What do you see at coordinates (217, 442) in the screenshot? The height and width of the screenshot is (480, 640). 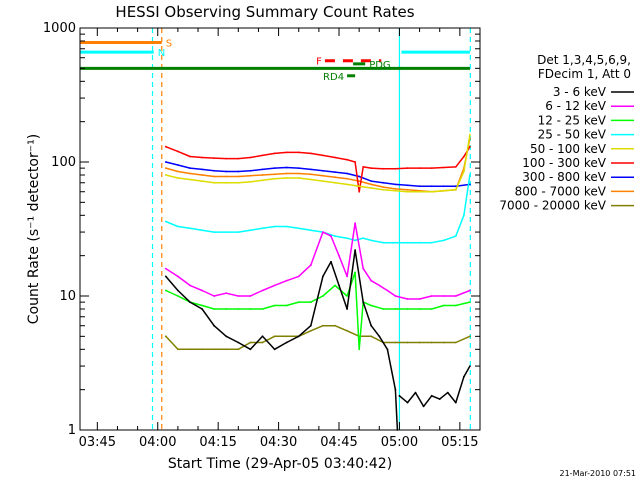 I see `x-tick-label: 04:15` at bounding box center [217, 442].